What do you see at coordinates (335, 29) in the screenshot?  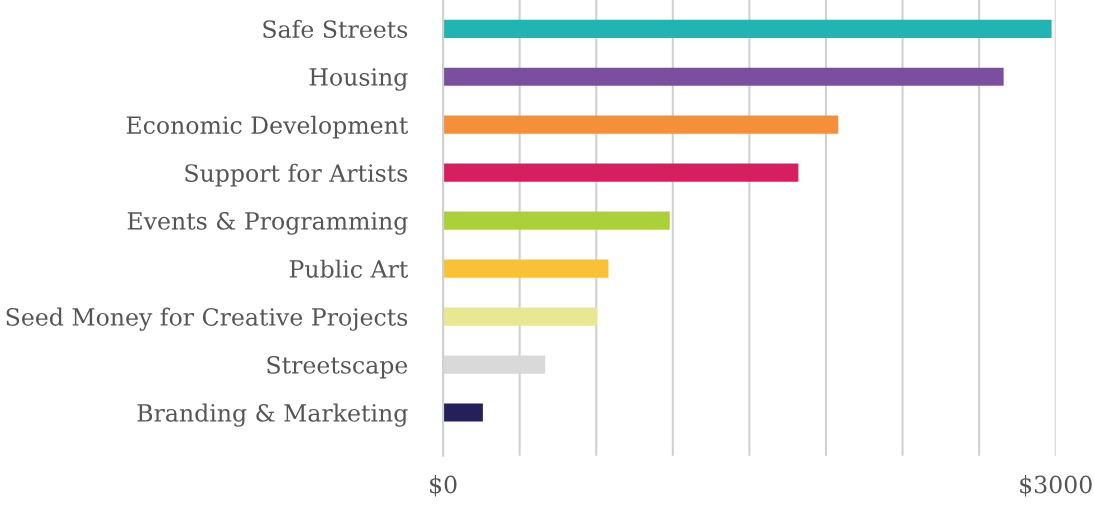 I see `y-tick-label: Safe Streets` at bounding box center [335, 29].